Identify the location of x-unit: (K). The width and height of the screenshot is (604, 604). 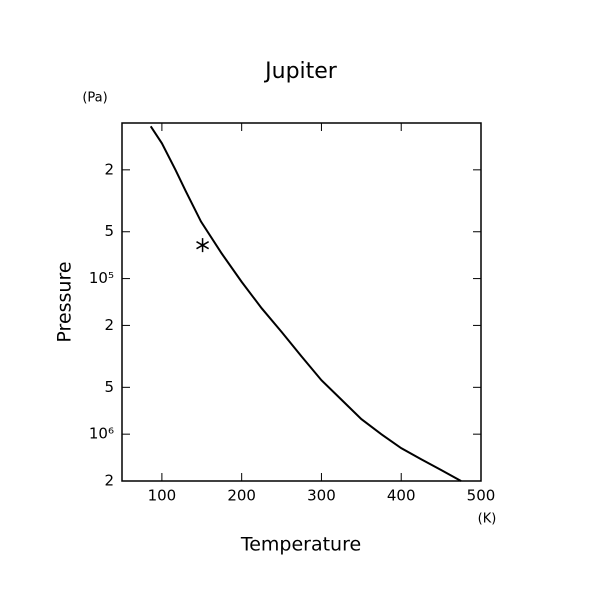
(487, 519).